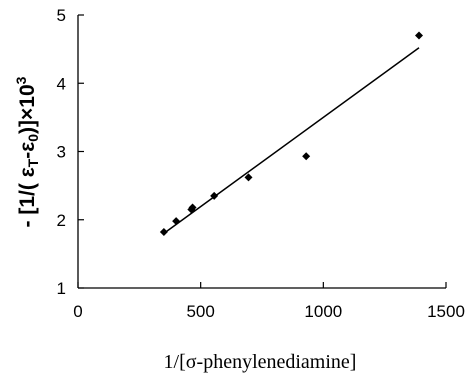  What do you see at coordinates (27, 109) in the screenshot?
I see `y-label-suffix: )]×10` at bounding box center [27, 109].